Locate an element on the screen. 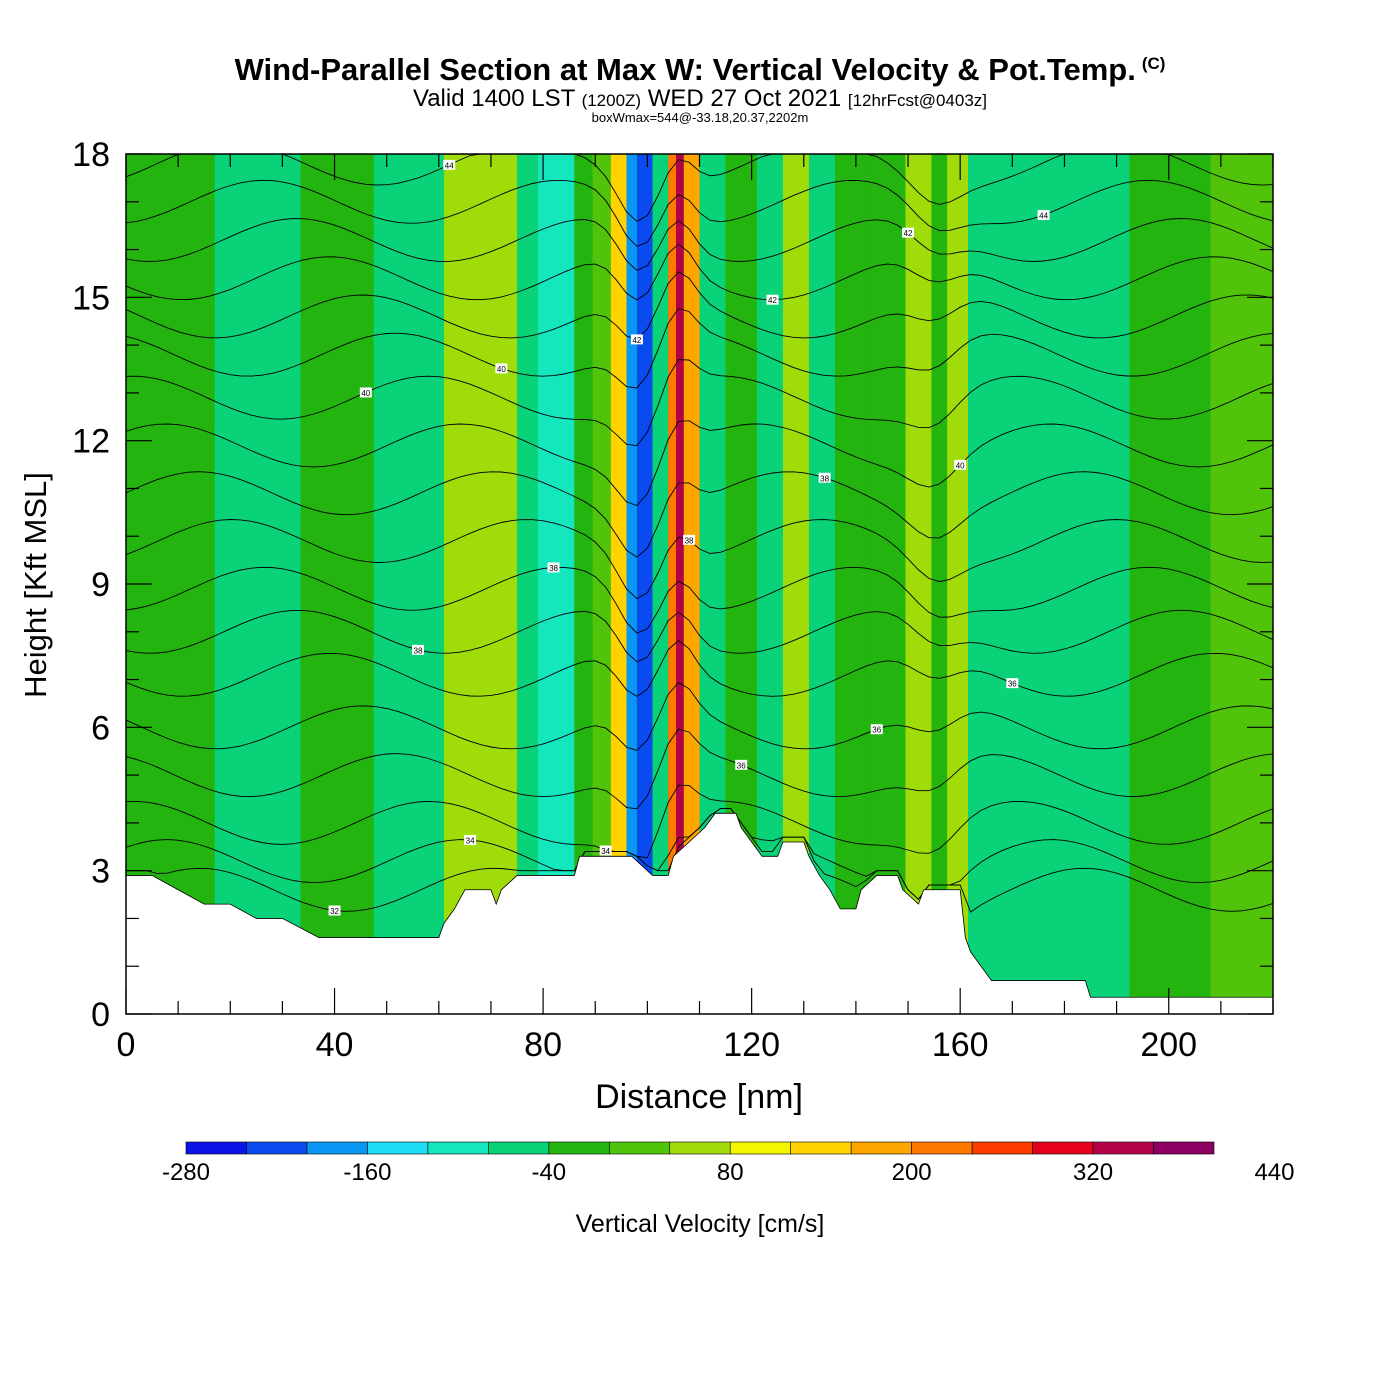 The image size is (1400, 1400). y-tick-label: 3 is located at coordinates (100, 872).